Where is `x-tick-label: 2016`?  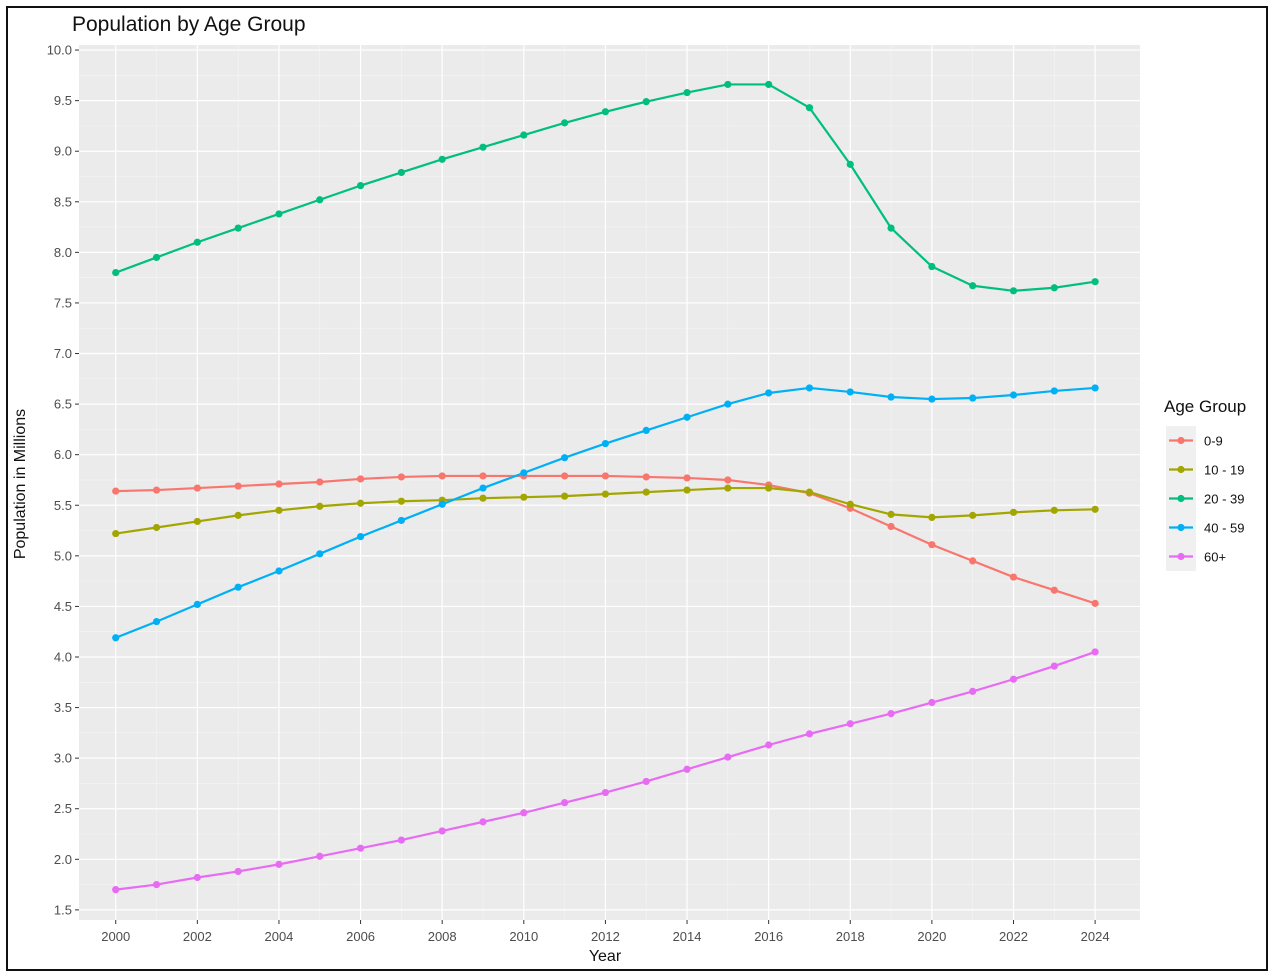
x-tick-label: 2016 is located at coordinates (768, 936).